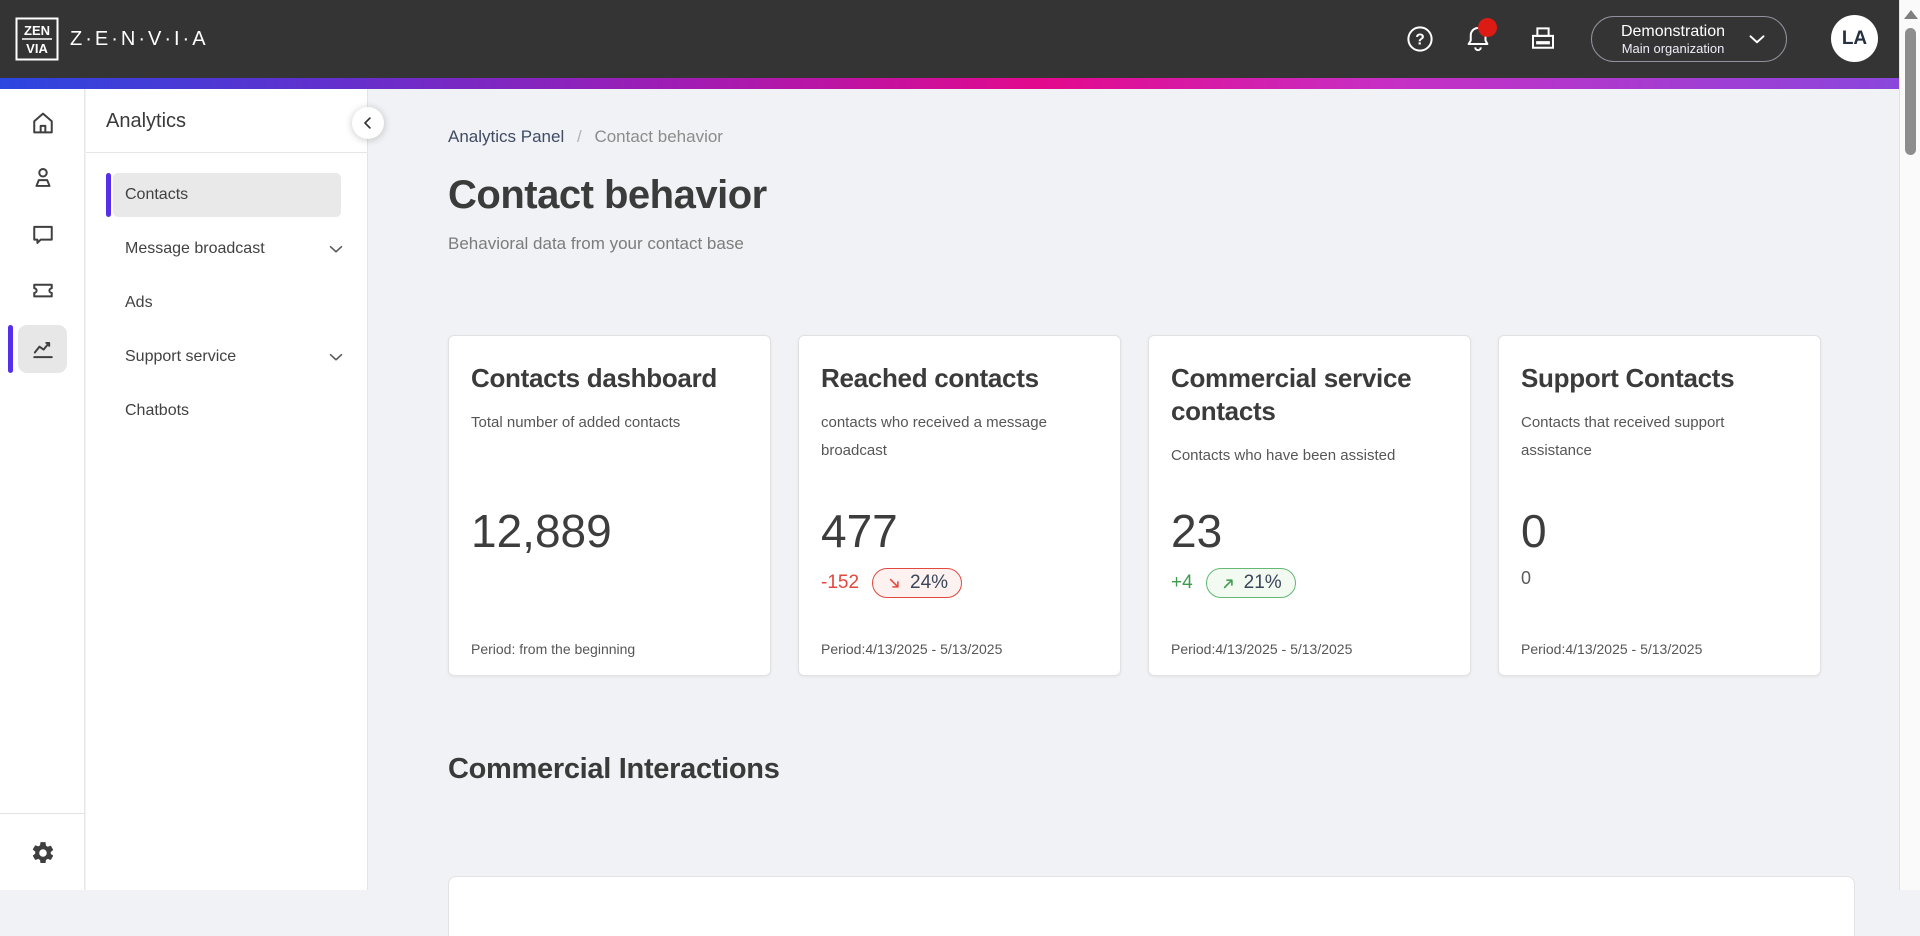  I want to click on contacts-icon, so click(42, 178).